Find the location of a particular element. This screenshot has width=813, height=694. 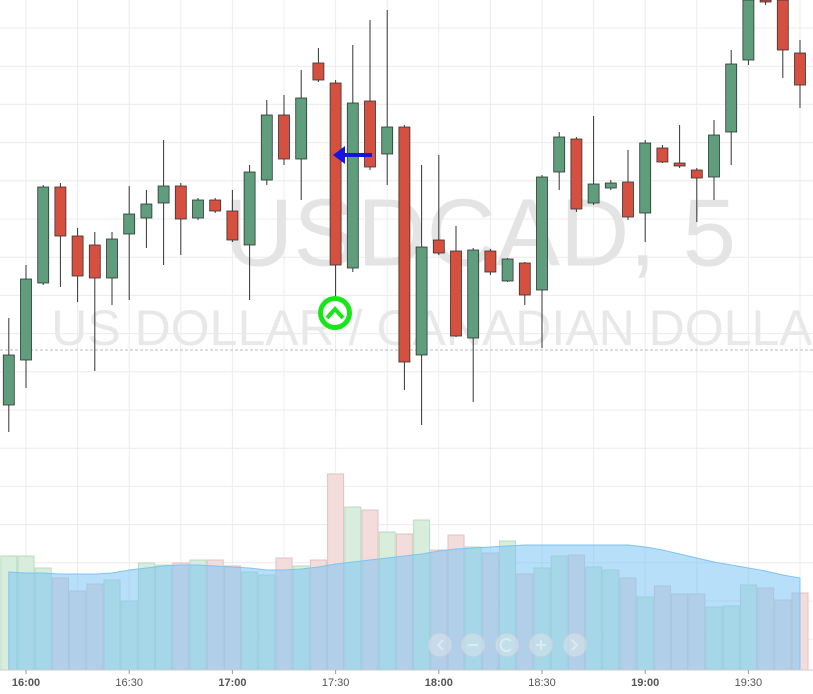

trade-arrow is located at coordinates (352, 155).